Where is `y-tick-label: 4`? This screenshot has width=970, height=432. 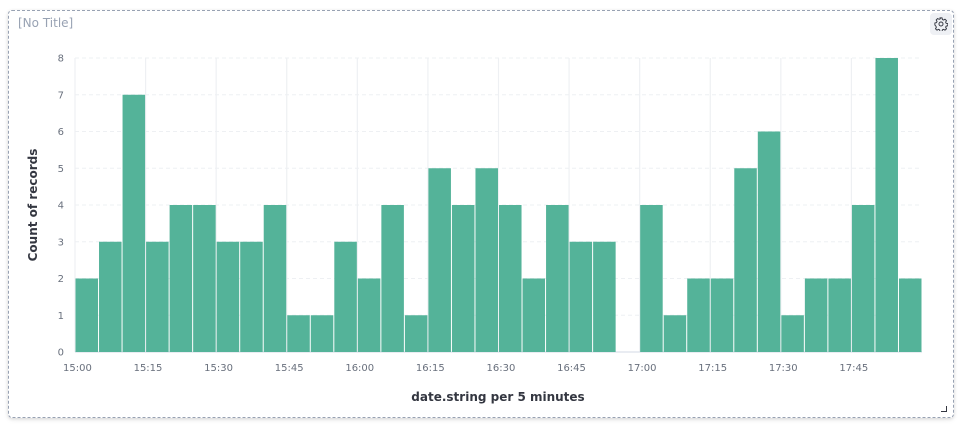
y-tick-label: 4 is located at coordinates (61, 206).